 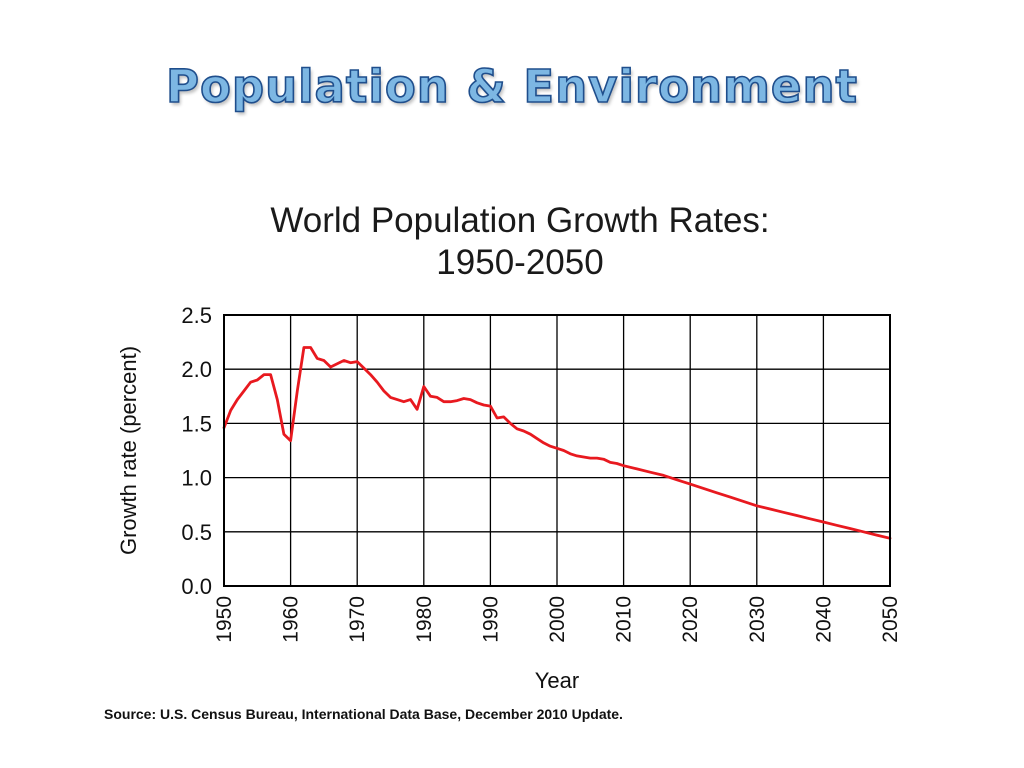 I want to click on chart-title-line-2: 1950-2050, so click(x=520, y=262).